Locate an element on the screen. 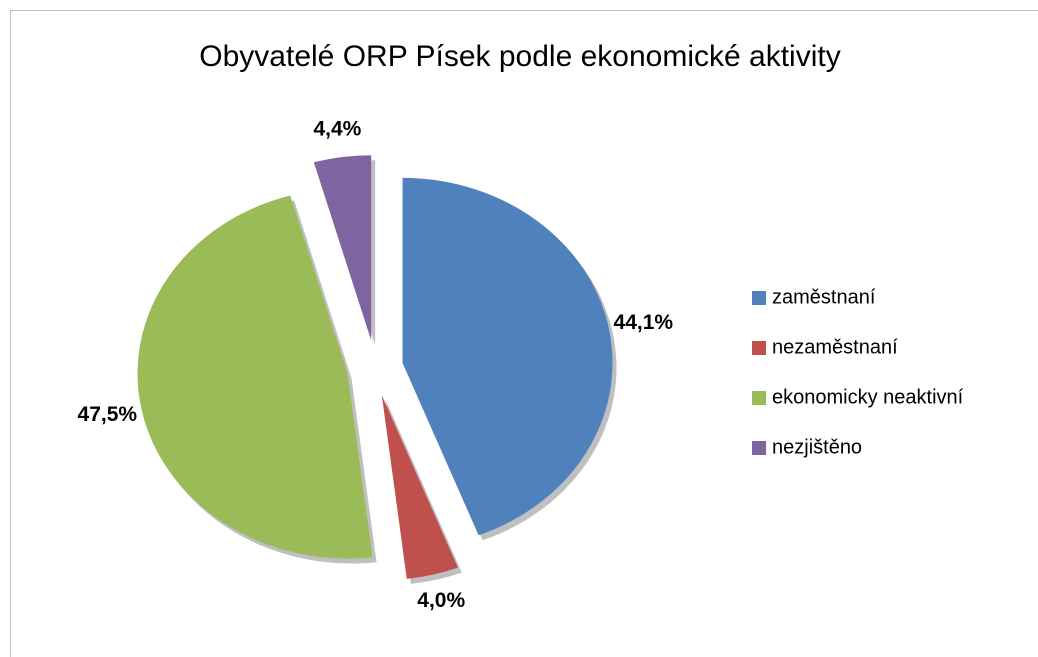 This screenshot has height=657, width=1038. legend-label: nezjištěno is located at coordinates (817, 447).